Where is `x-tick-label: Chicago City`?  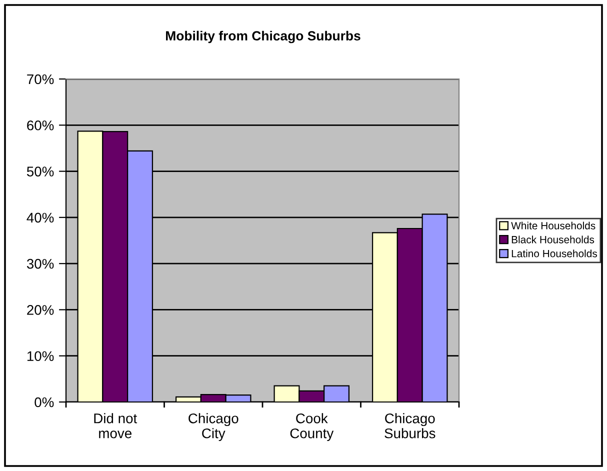 x-tick-label: Chicago City is located at coordinates (213, 427).